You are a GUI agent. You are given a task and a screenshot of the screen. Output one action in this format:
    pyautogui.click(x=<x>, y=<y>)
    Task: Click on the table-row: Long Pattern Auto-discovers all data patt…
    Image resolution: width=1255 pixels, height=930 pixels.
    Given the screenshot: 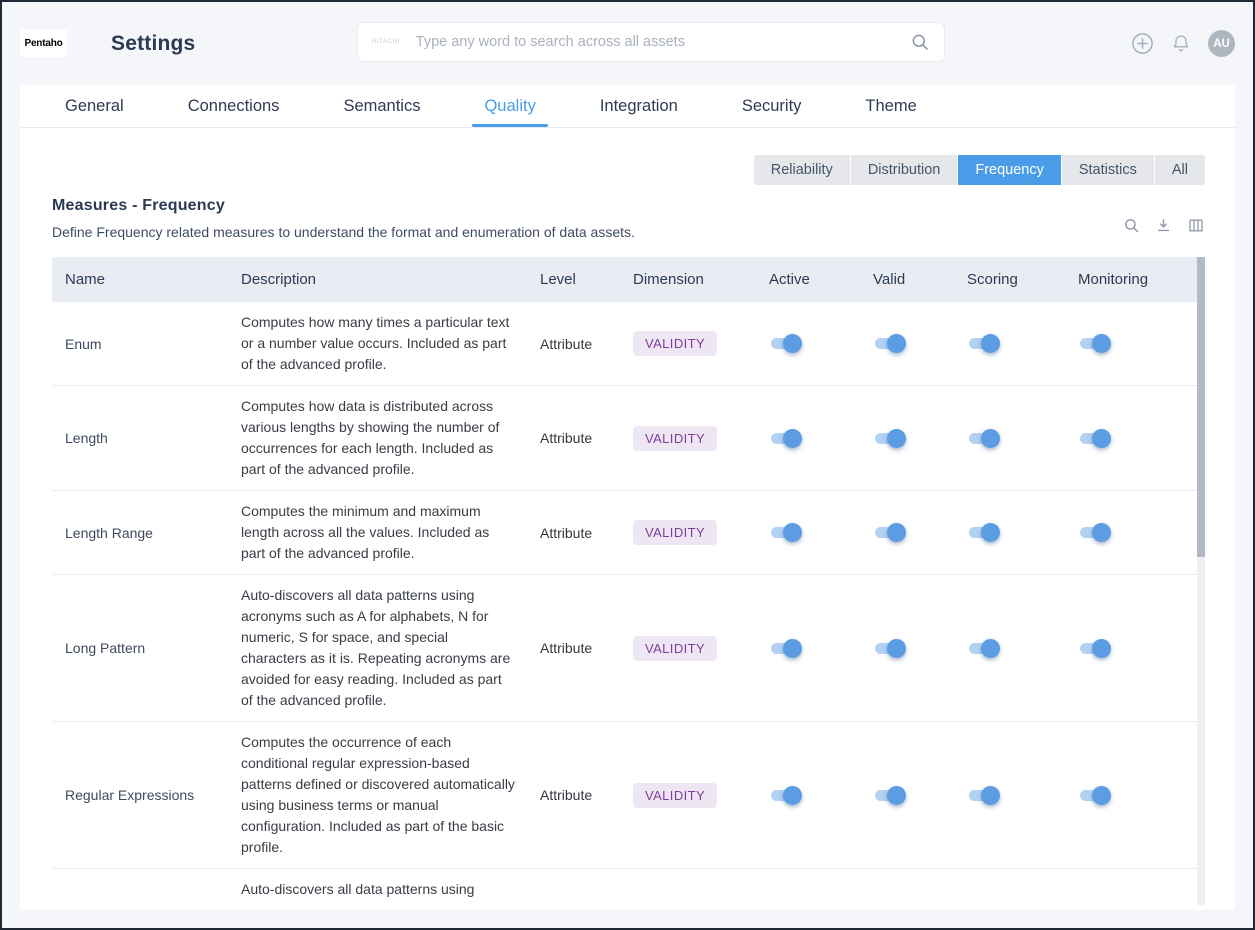 What is the action you would take?
    pyautogui.click(x=628, y=648)
    